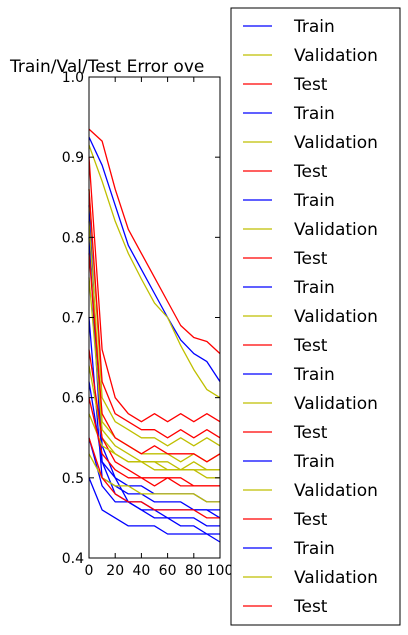 This screenshot has height=635, width=408. Describe the element at coordinates (194, 571) in the screenshot. I see `x-tick-label: 80` at that location.